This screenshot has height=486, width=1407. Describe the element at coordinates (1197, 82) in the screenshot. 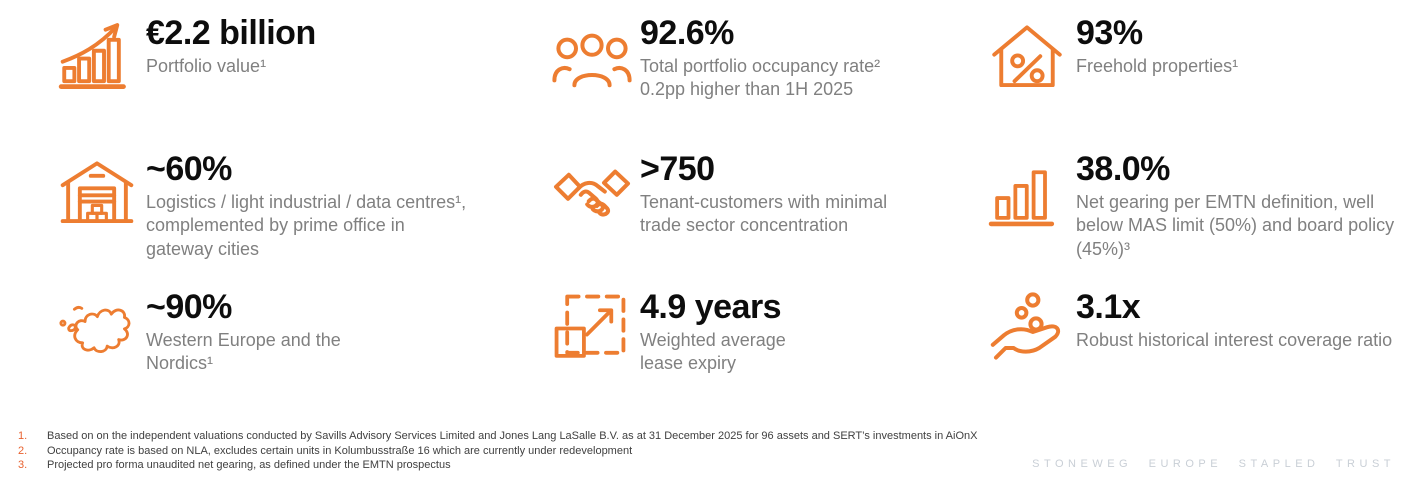

I see `stat-freehold-properties: 93% Freehold properties¹` at that location.